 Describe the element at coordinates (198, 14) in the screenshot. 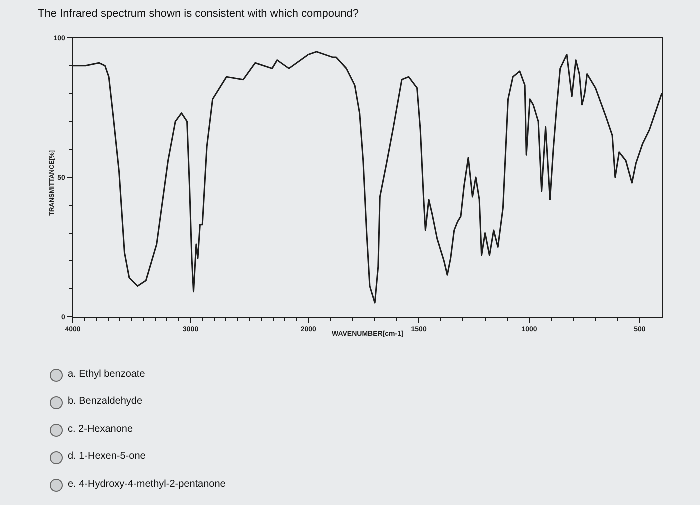

I see `chart-title: The Infrared spectrum shown is consistent with which compound?` at that location.